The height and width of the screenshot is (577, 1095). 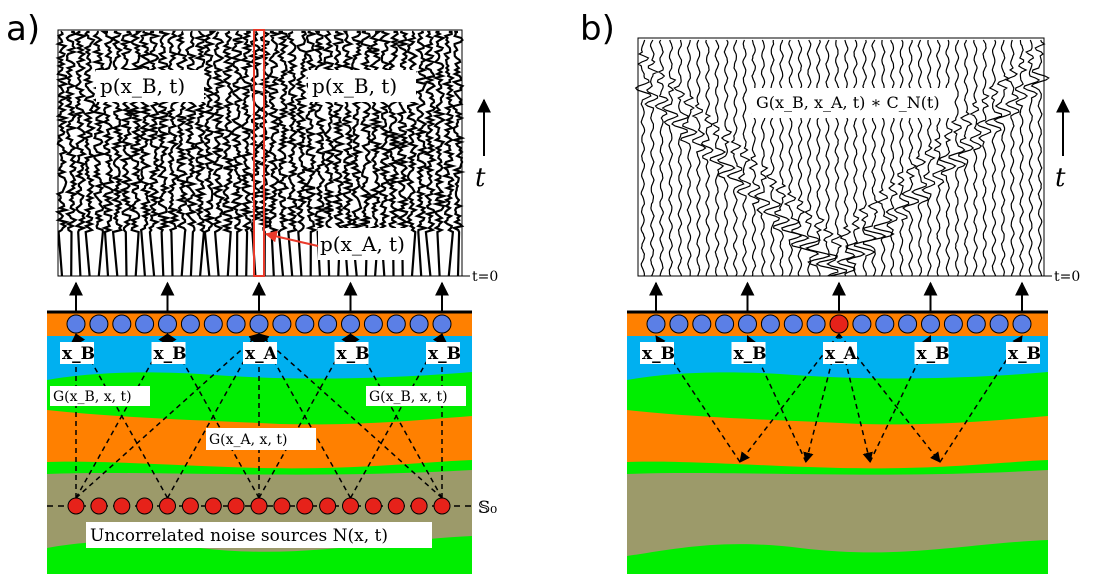 What do you see at coordinates (291, 238) in the screenshot?
I see `panel-a-highlight-arrow` at bounding box center [291, 238].